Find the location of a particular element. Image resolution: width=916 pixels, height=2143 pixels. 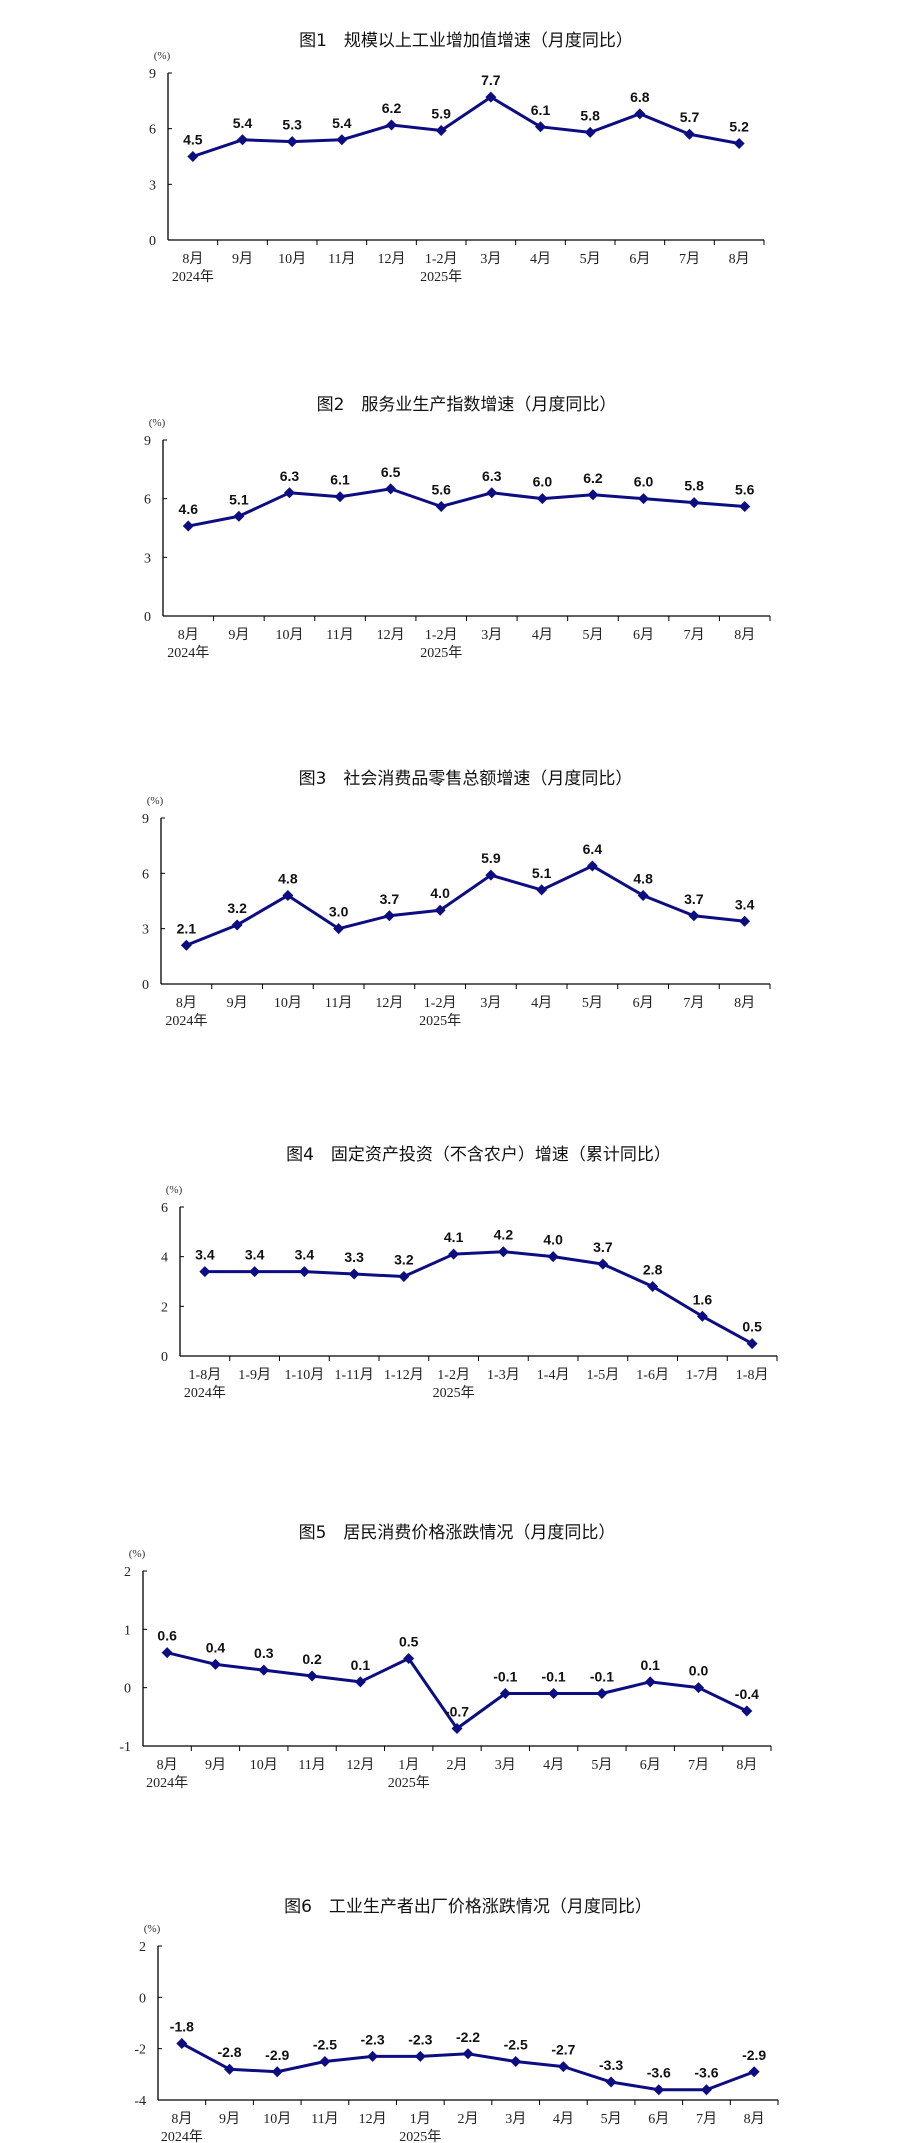

data-label: -3.3 is located at coordinates (611, 2065).